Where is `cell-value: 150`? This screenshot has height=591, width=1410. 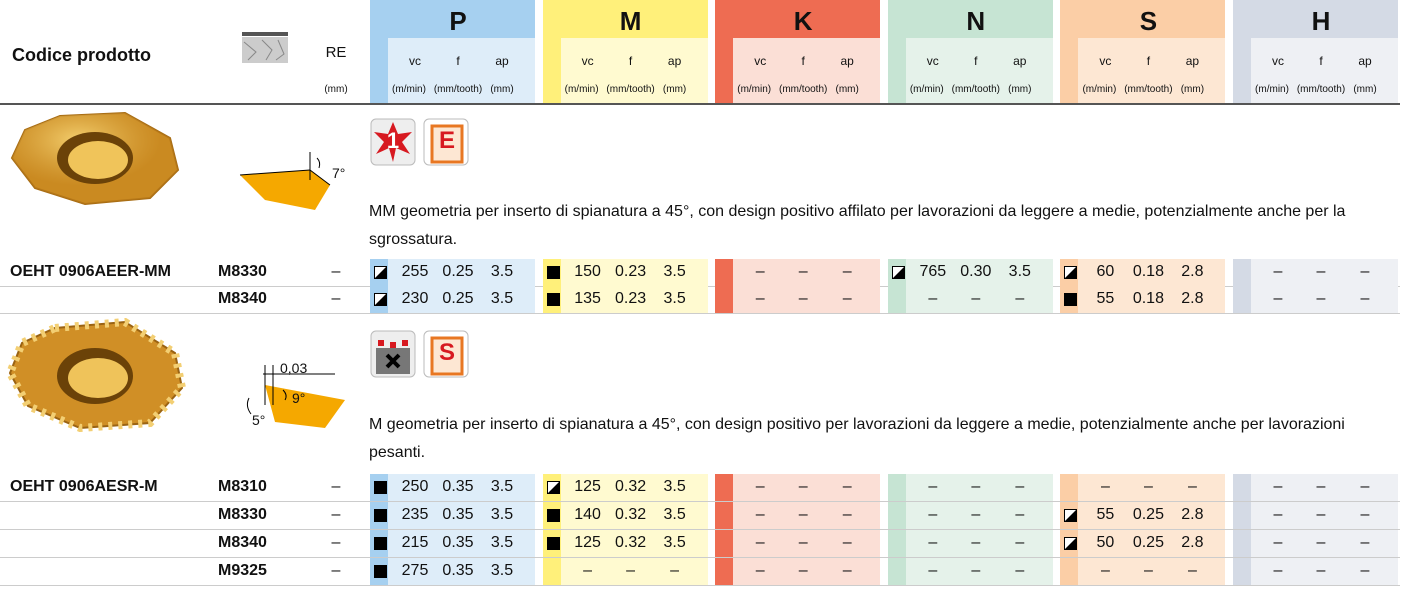 cell-value: 150 is located at coordinates (587, 271).